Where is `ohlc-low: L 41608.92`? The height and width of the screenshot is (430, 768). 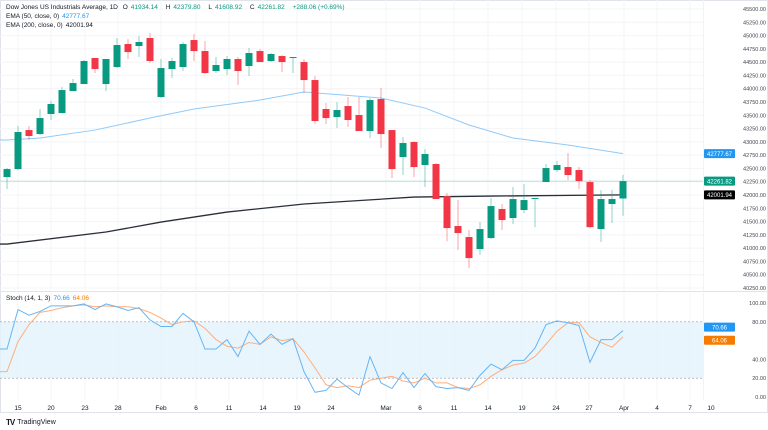 ohlc-low: L 41608.92 is located at coordinates (226, 7).